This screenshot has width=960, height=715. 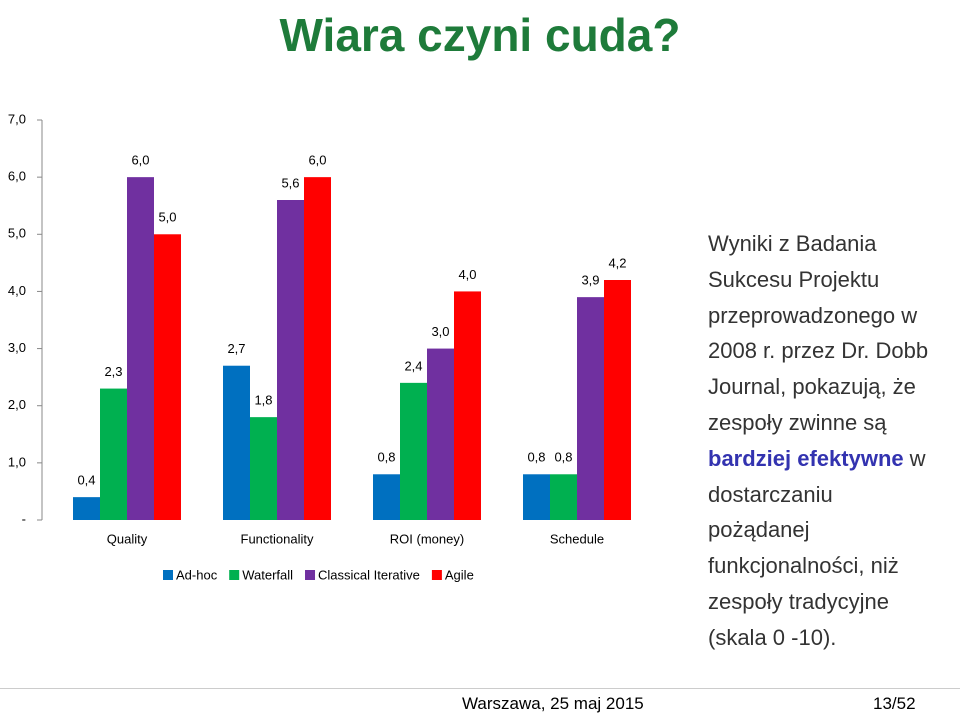 What do you see at coordinates (369, 574) in the screenshot?
I see `legend-label: Classical Iterative` at bounding box center [369, 574].